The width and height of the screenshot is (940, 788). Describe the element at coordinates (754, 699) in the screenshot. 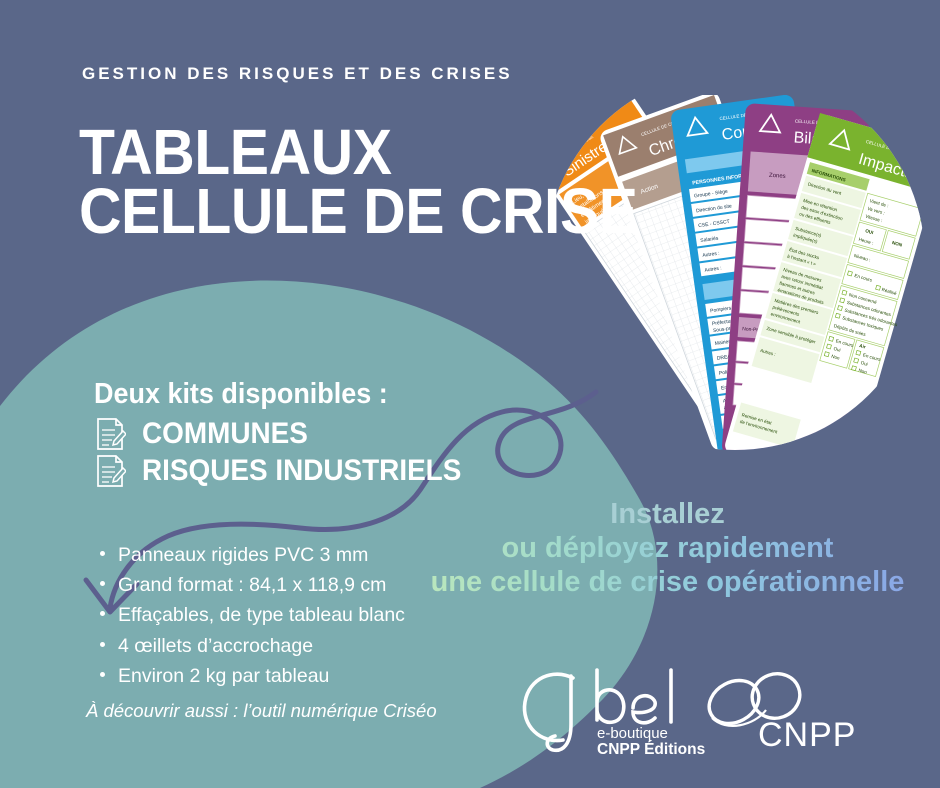

I see `infinity-icon` at that location.